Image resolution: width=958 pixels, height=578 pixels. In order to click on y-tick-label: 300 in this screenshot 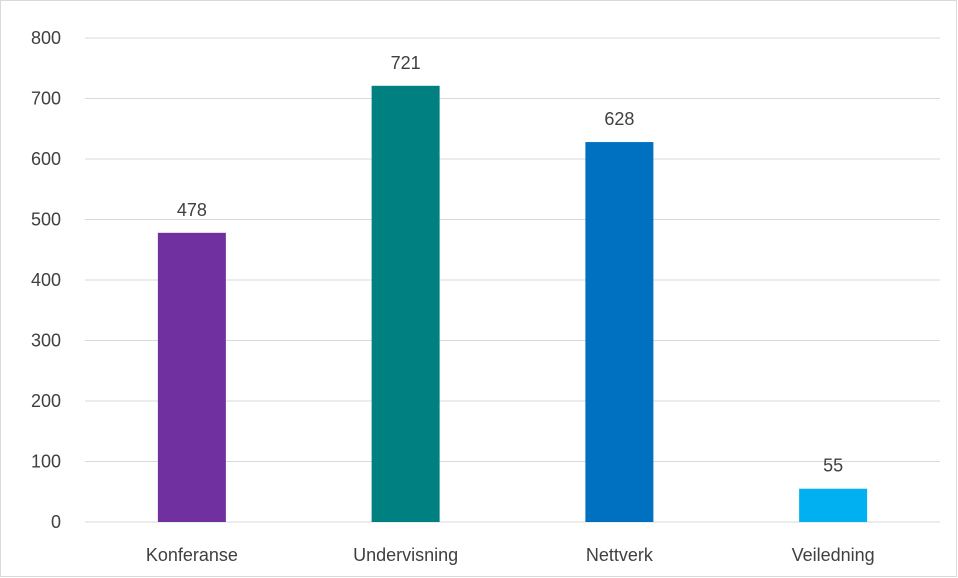, I will do `click(46, 341)`.